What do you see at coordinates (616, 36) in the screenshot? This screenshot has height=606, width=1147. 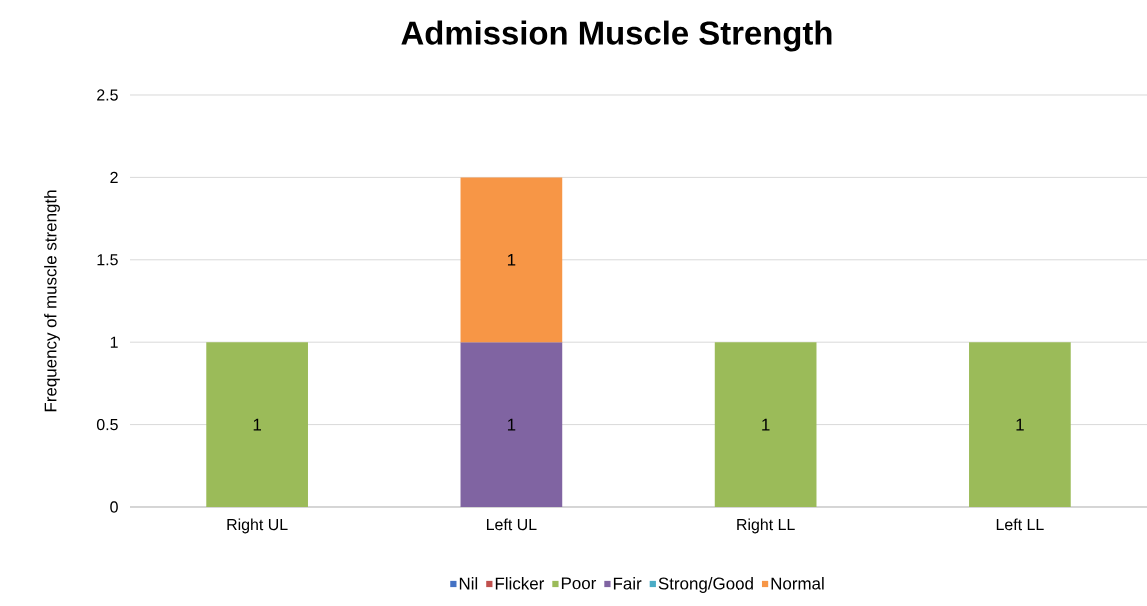 I see `chart-title: Admission Muscle Strength` at bounding box center [616, 36].